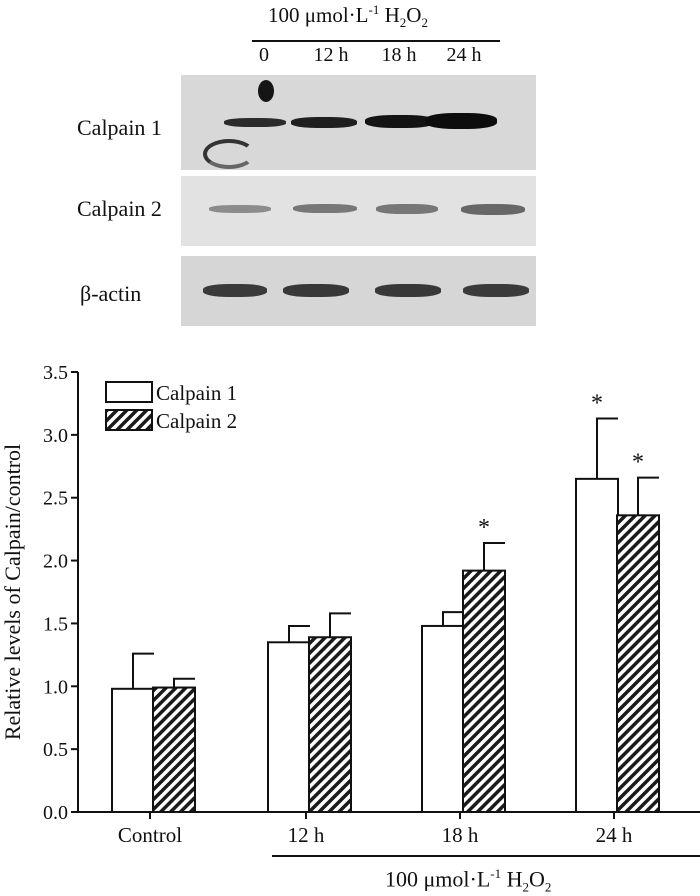 The height and width of the screenshot is (896, 700). What do you see at coordinates (614, 835) in the screenshot?
I see `x-tick-label: 24 h` at bounding box center [614, 835].